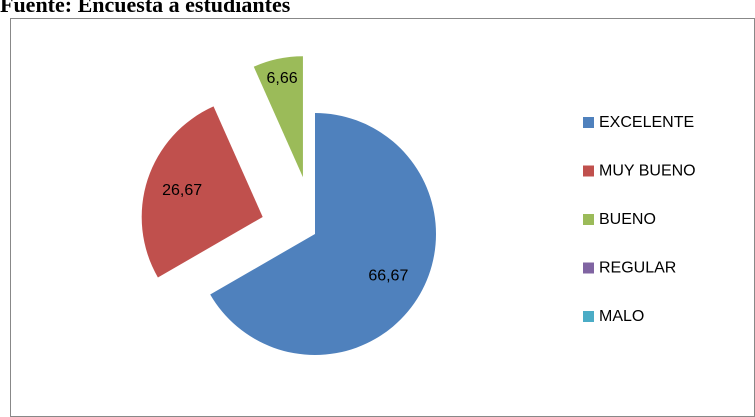 Image resolution: width=755 pixels, height=417 pixels. Describe the element at coordinates (647, 171) in the screenshot. I see `legend-label: MUY BUENO` at that location.